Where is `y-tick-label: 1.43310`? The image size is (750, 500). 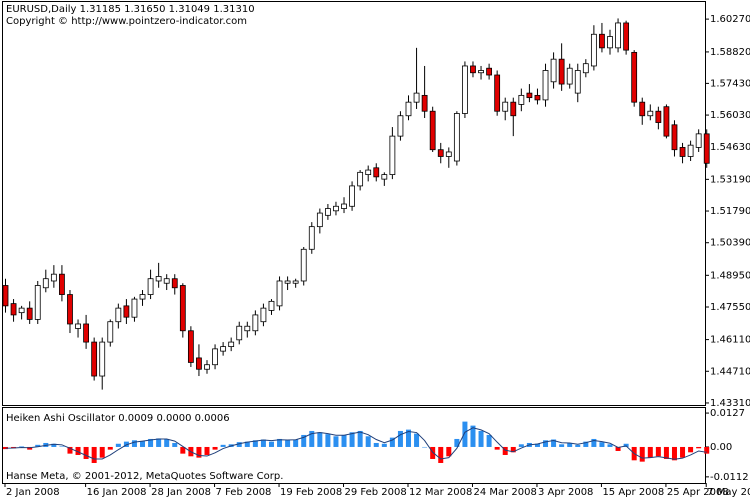
y-tick-label: 1.43310 is located at coordinates (730, 403).